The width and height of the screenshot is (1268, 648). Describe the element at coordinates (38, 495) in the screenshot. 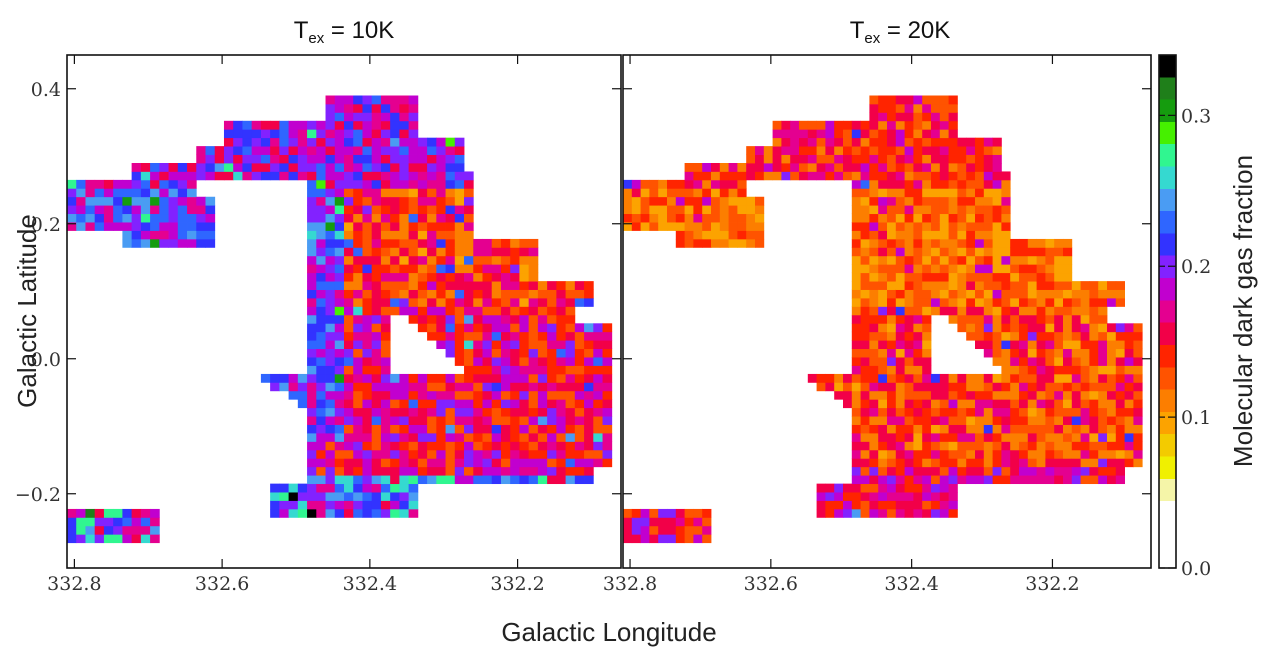

I see `y-tick-label: −0.2` at that location.